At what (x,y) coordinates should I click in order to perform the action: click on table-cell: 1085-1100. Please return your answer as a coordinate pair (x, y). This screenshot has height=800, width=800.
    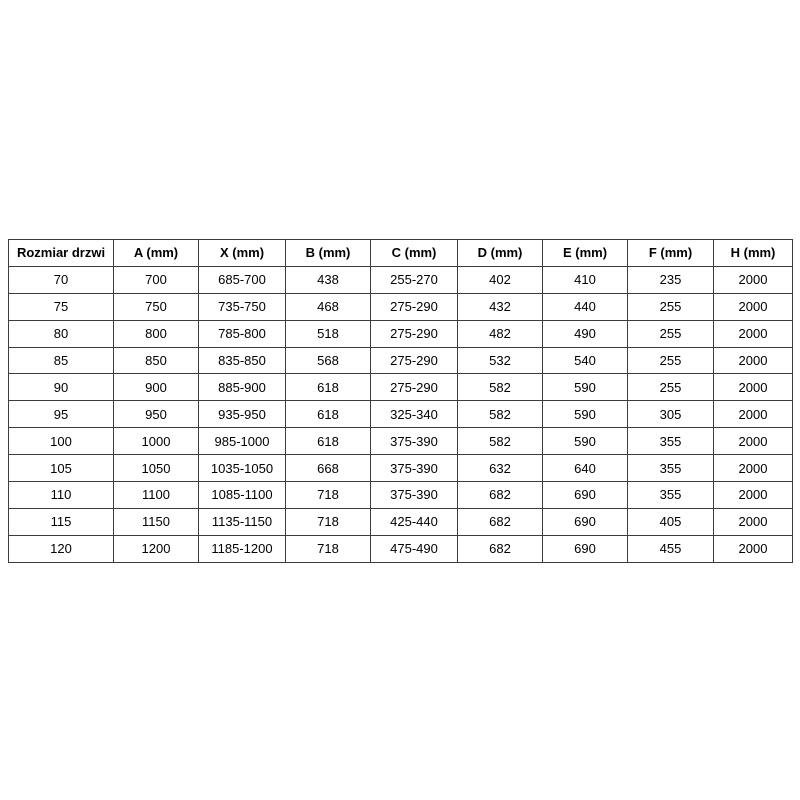
    Looking at the image, I should click on (242, 495).